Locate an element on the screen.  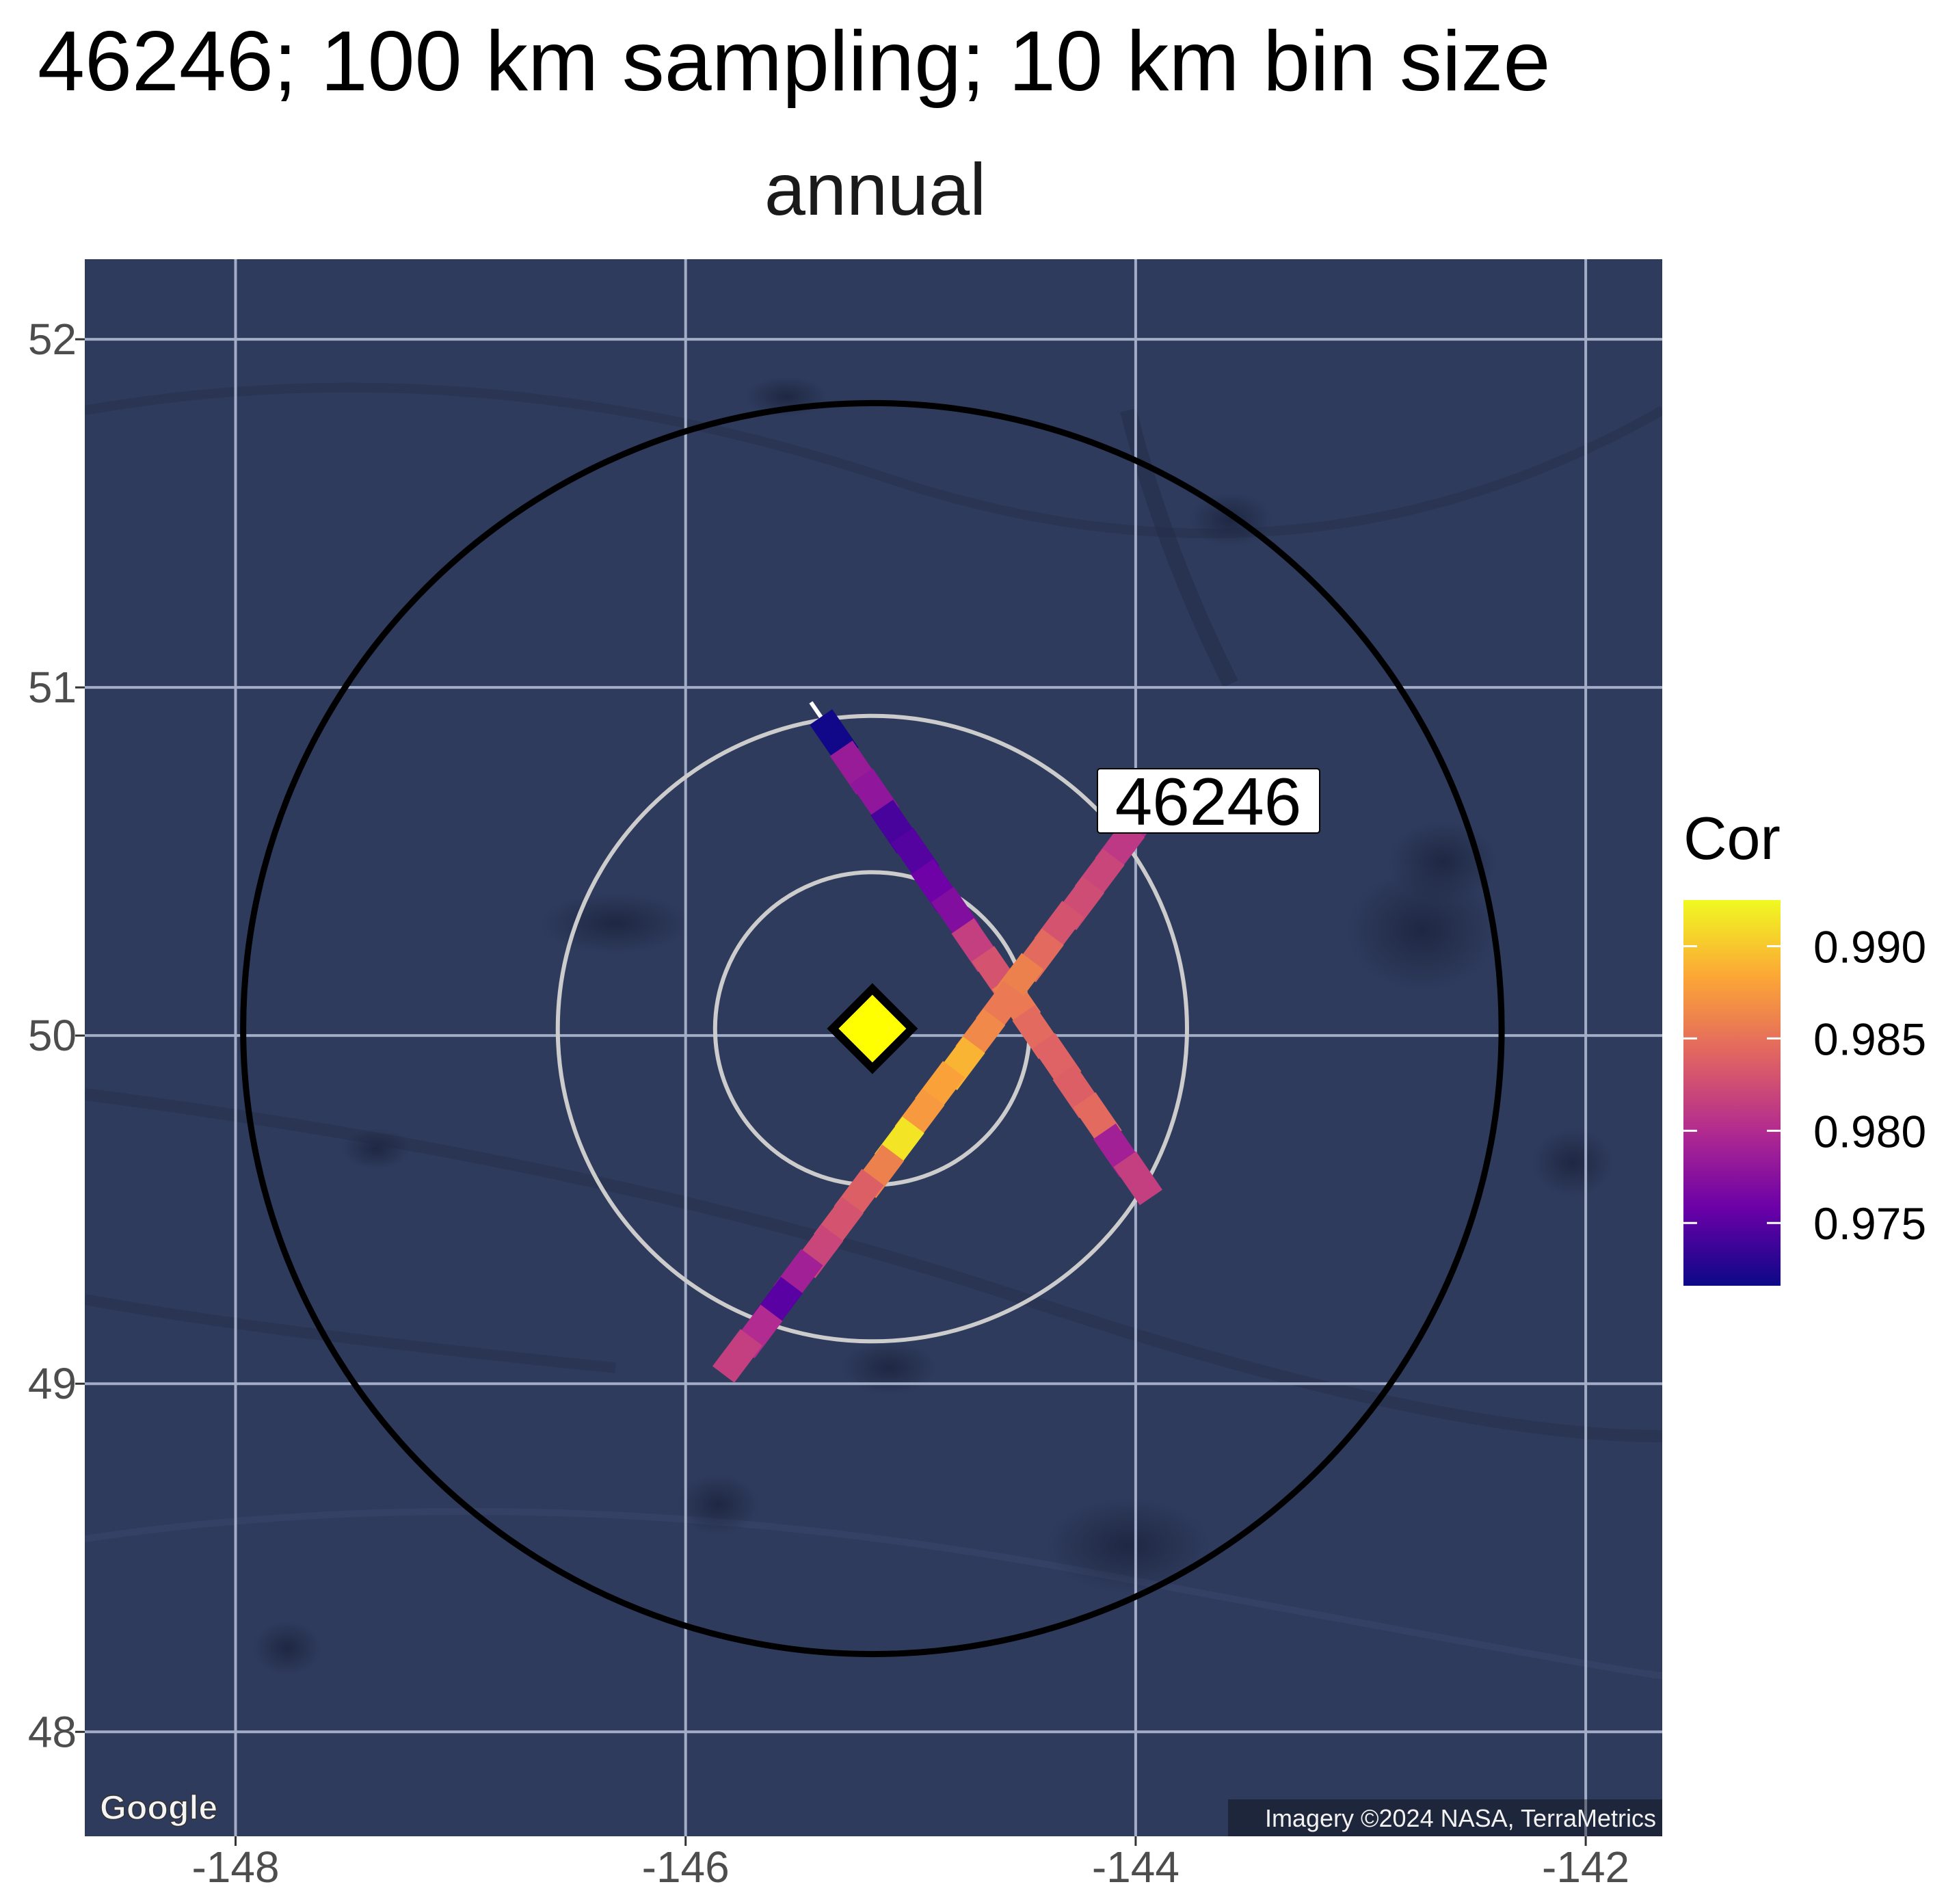
legend-tick-label: 0.975 is located at coordinates (1869, 1223).